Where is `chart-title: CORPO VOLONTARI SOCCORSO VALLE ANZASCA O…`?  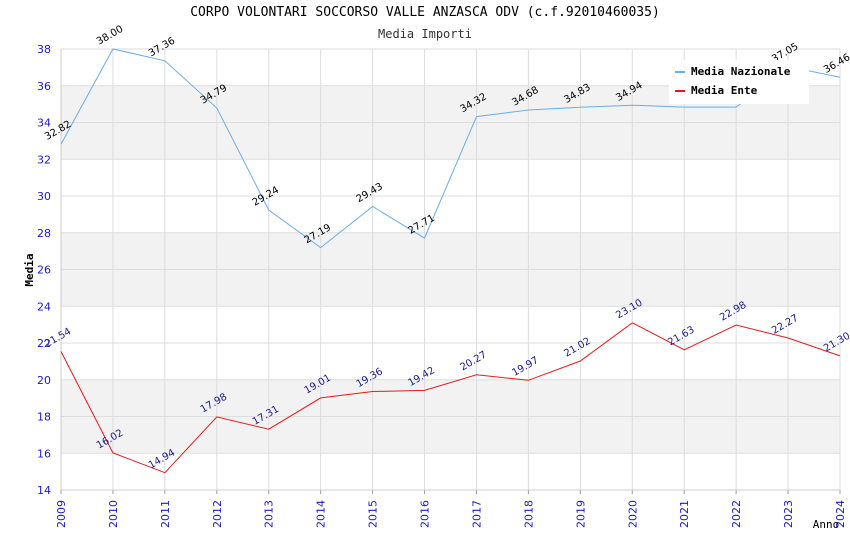
chart-title: CORPO VOLONTARI SOCCORSO VALLE ANZASCA O… is located at coordinates (425, 12).